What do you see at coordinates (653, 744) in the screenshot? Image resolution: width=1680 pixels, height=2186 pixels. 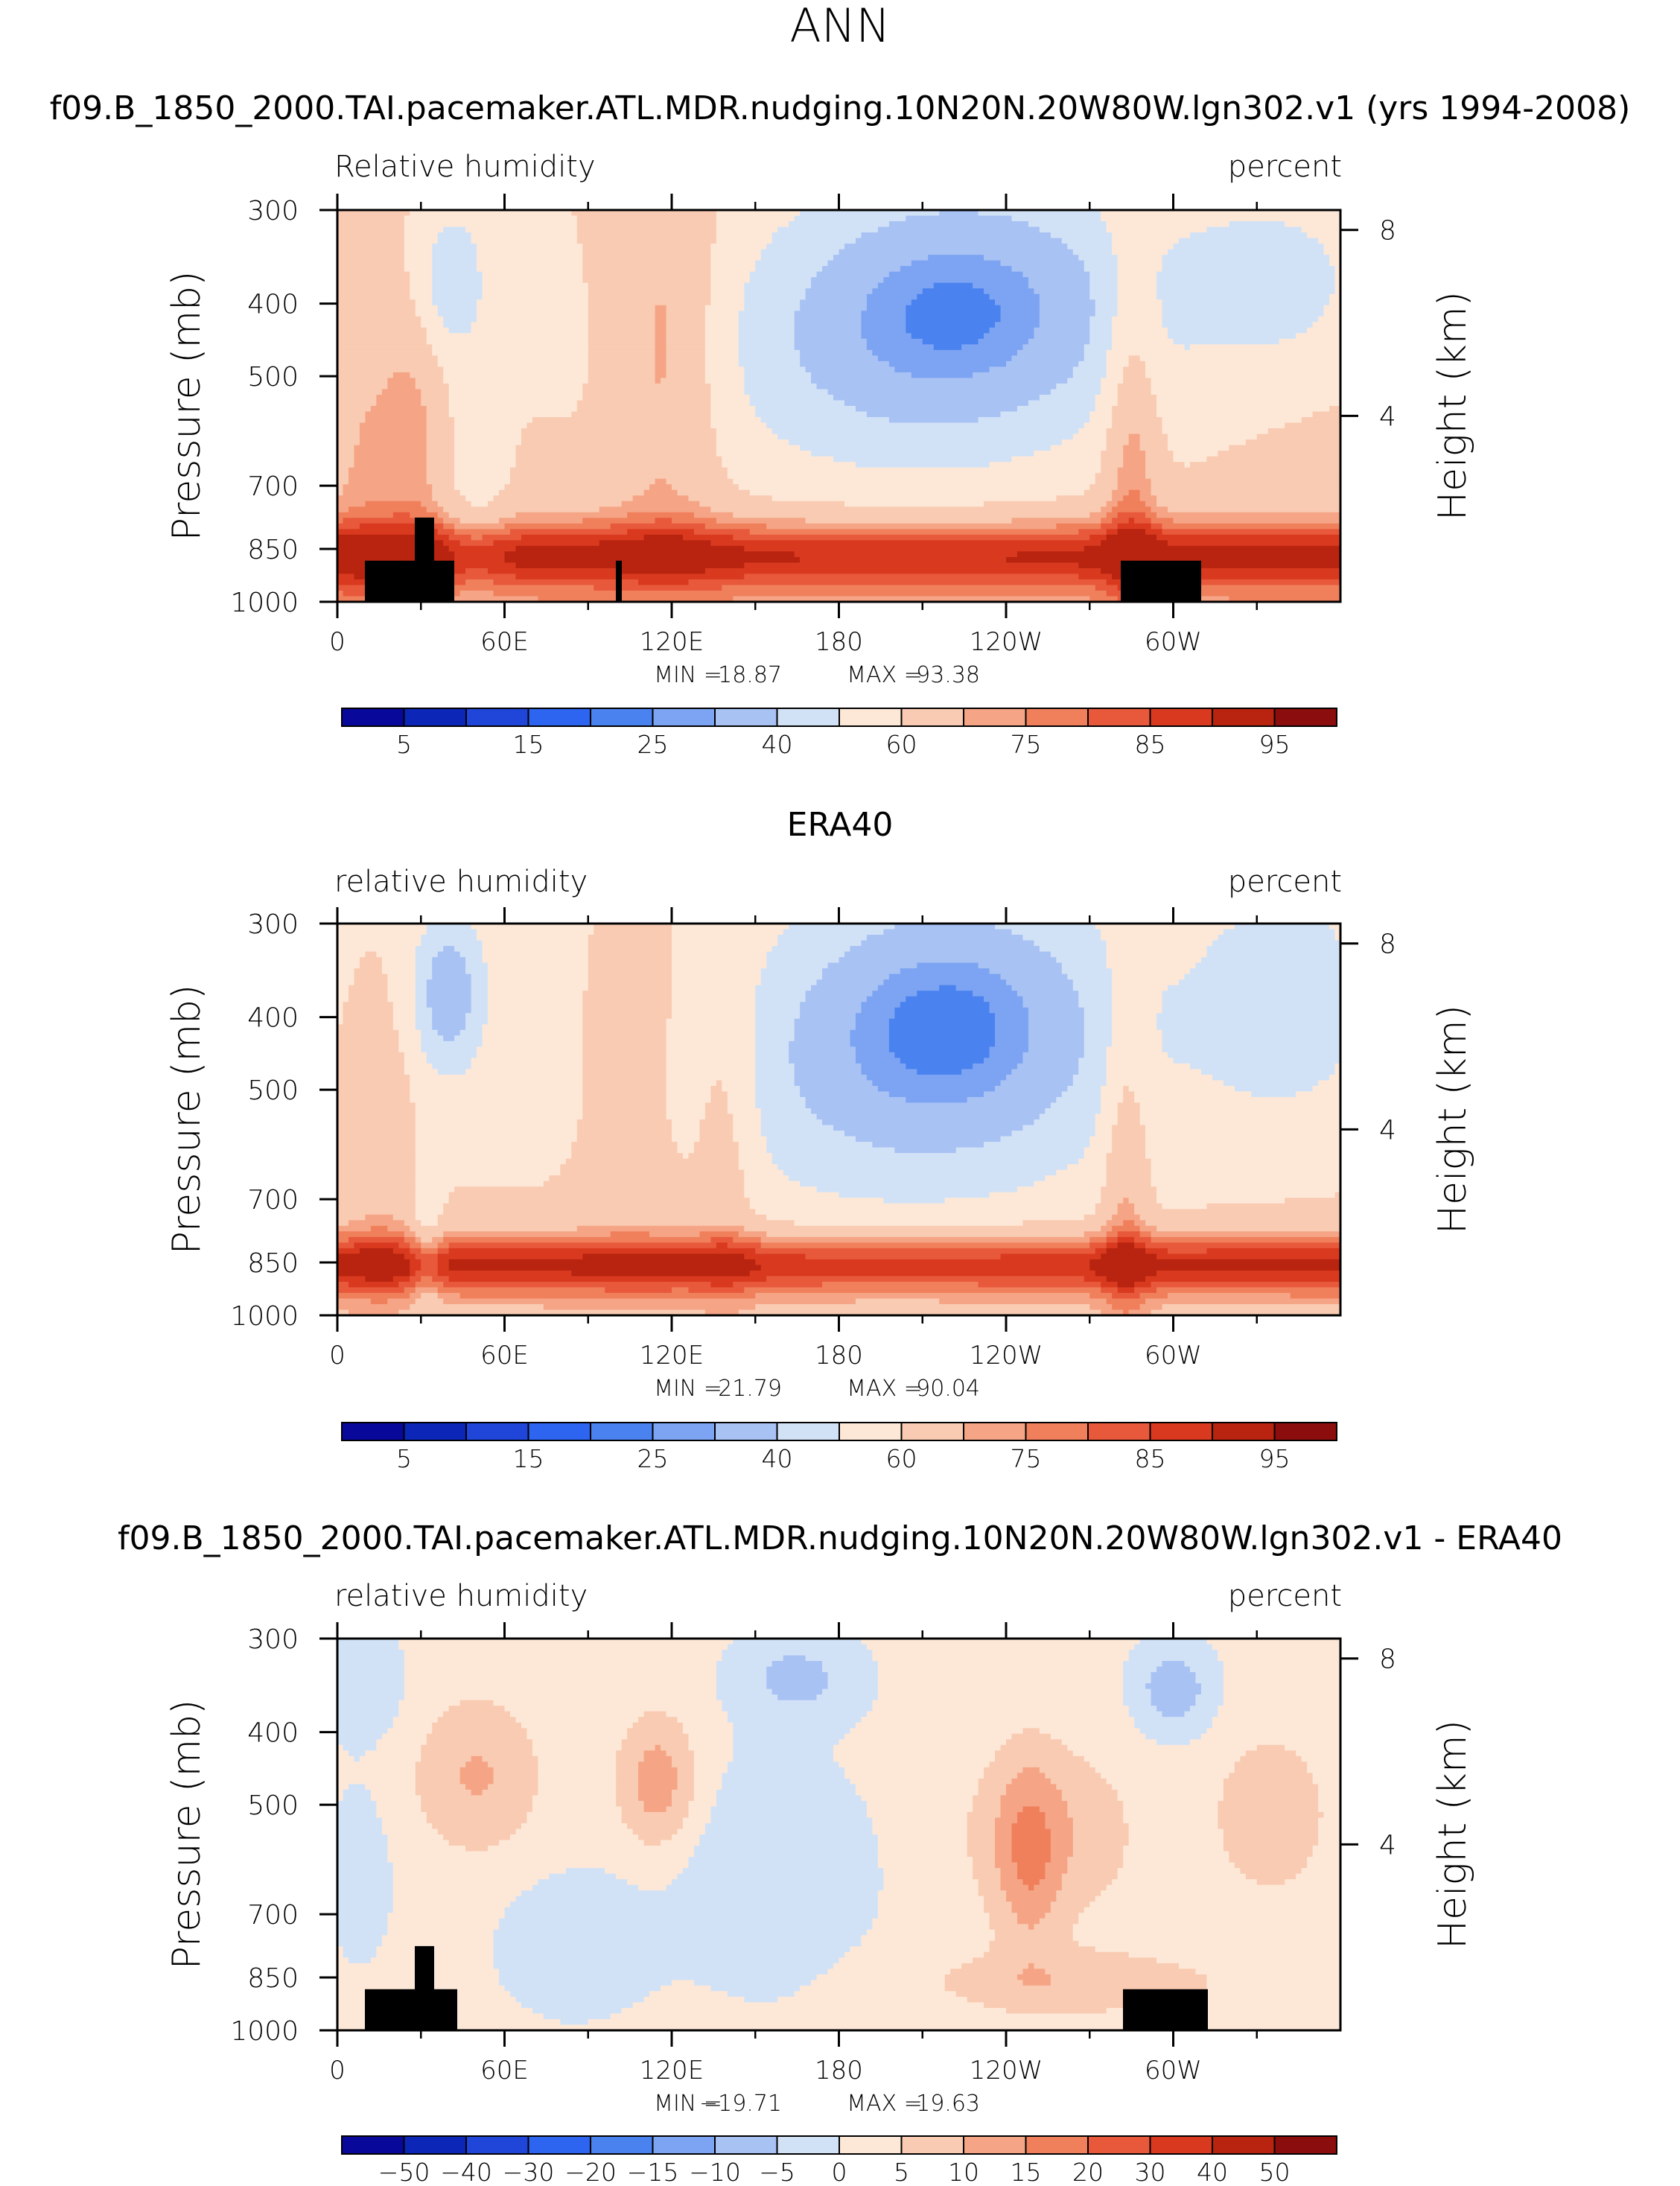 I see `colorbar-label: 25` at bounding box center [653, 744].